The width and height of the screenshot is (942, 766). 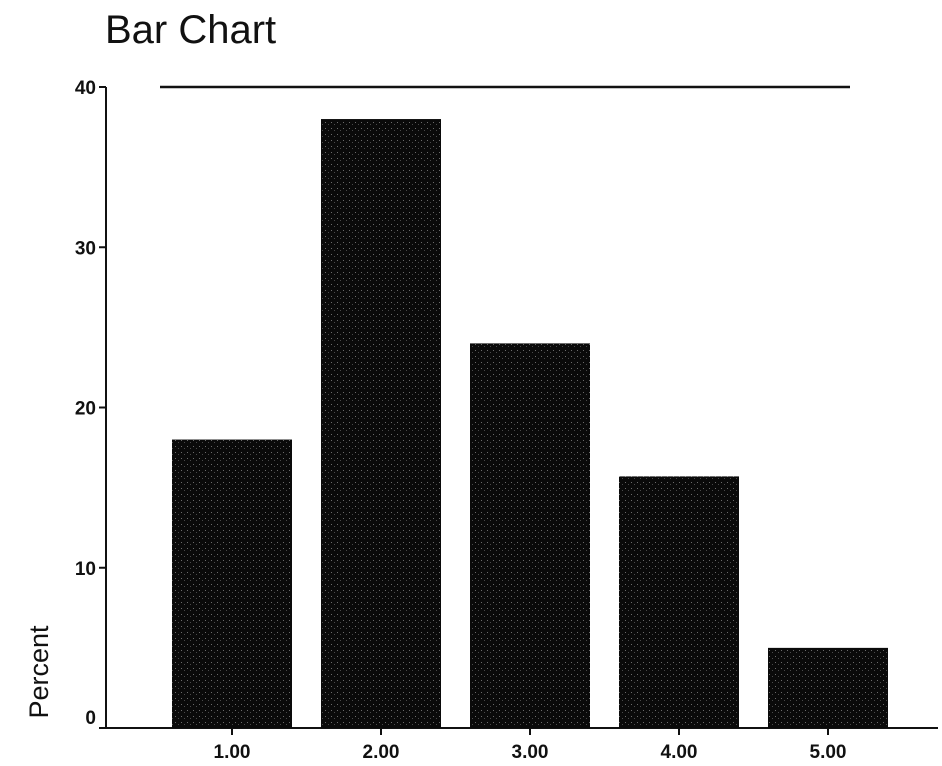 I want to click on y-tick-label: 10, so click(x=85, y=569).